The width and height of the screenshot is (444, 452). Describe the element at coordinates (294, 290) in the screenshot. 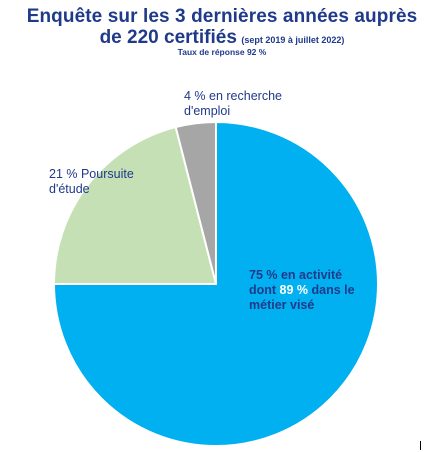

I see `label-en-activite-percent: 89 %` at that location.